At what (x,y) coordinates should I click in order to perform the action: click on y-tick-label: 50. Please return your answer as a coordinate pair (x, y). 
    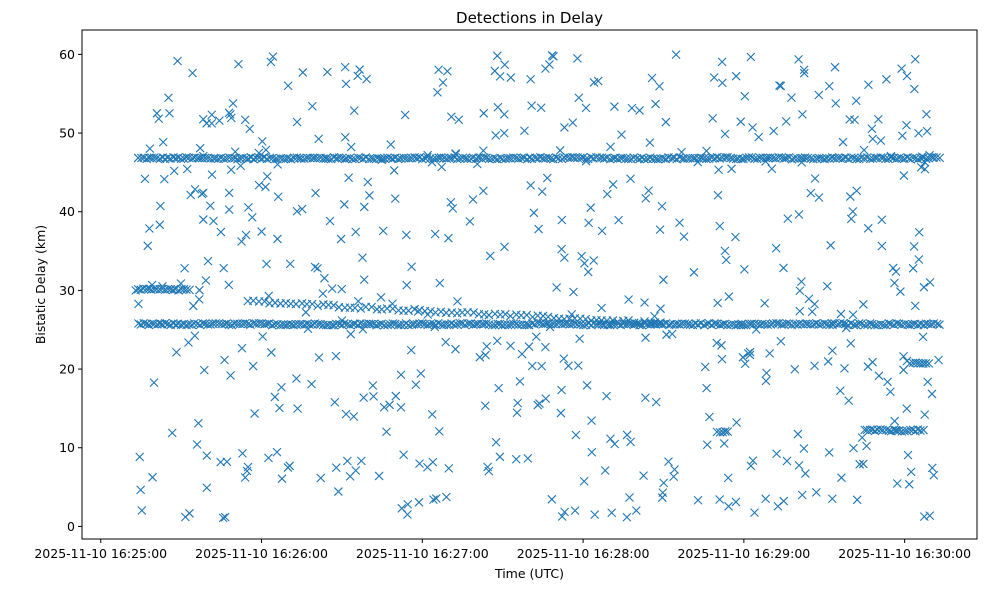
    Looking at the image, I should click on (67, 133).